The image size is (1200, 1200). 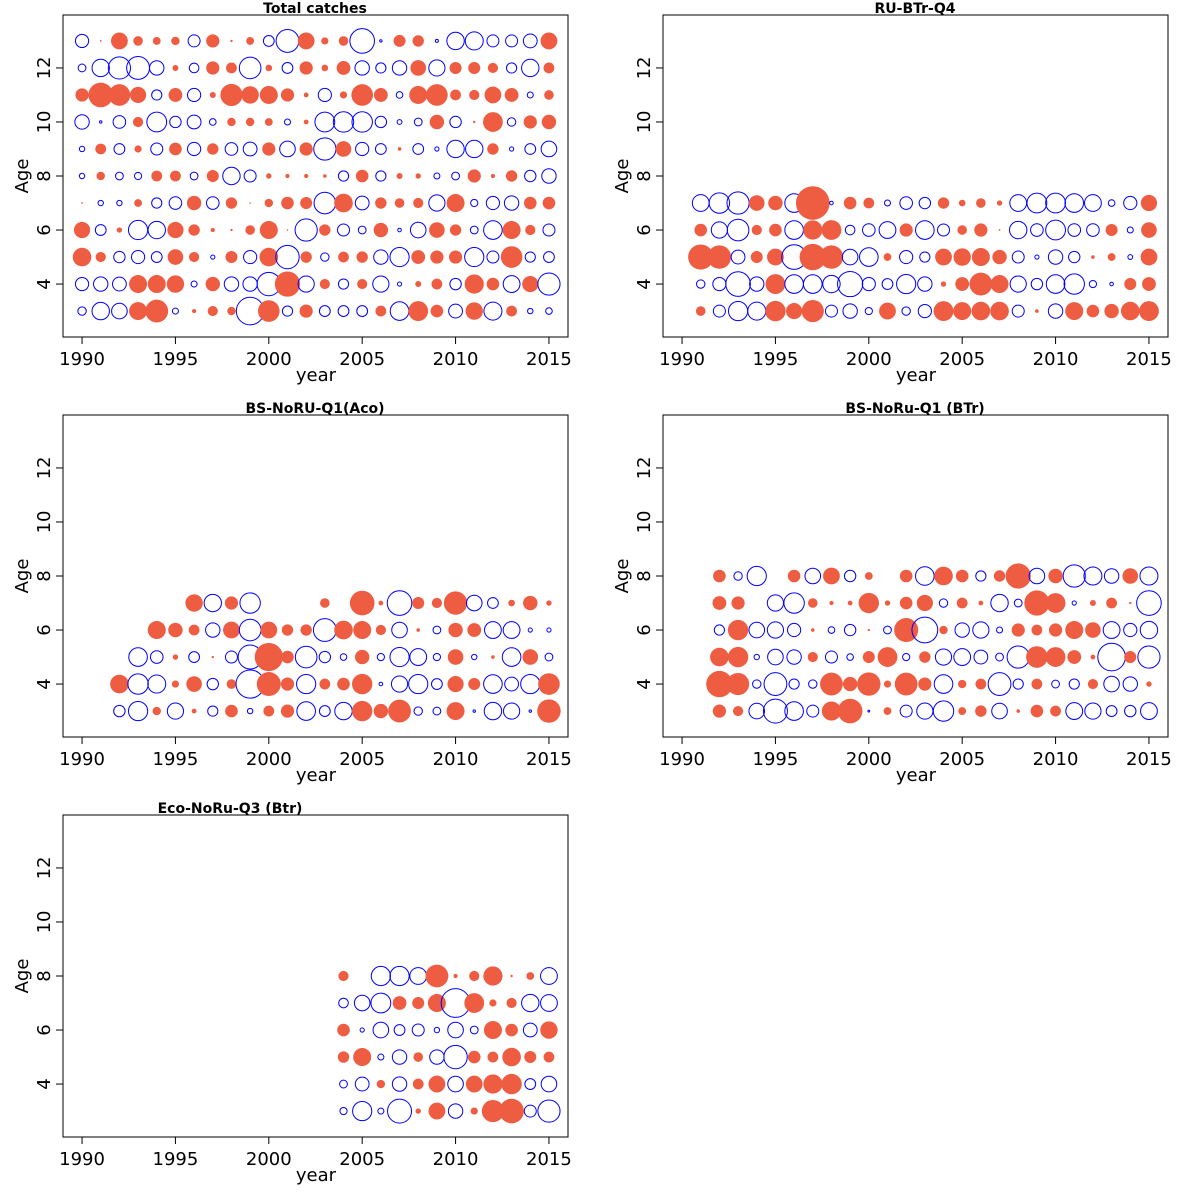 I want to click on x-tick-label: 2015, so click(x=549, y=1159).